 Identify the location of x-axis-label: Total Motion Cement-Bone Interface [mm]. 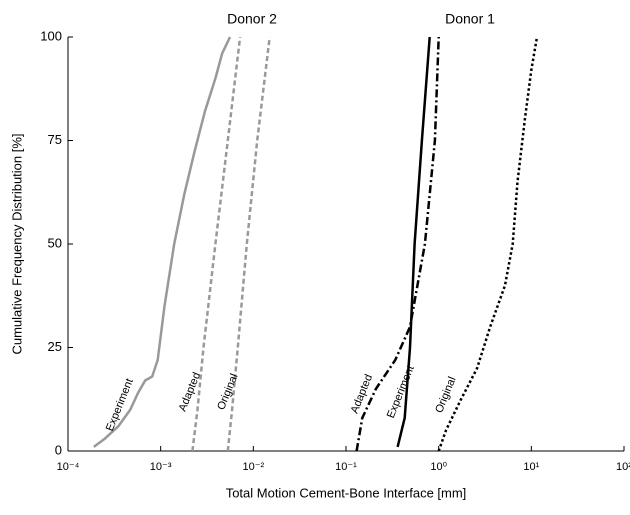
(346, 492).